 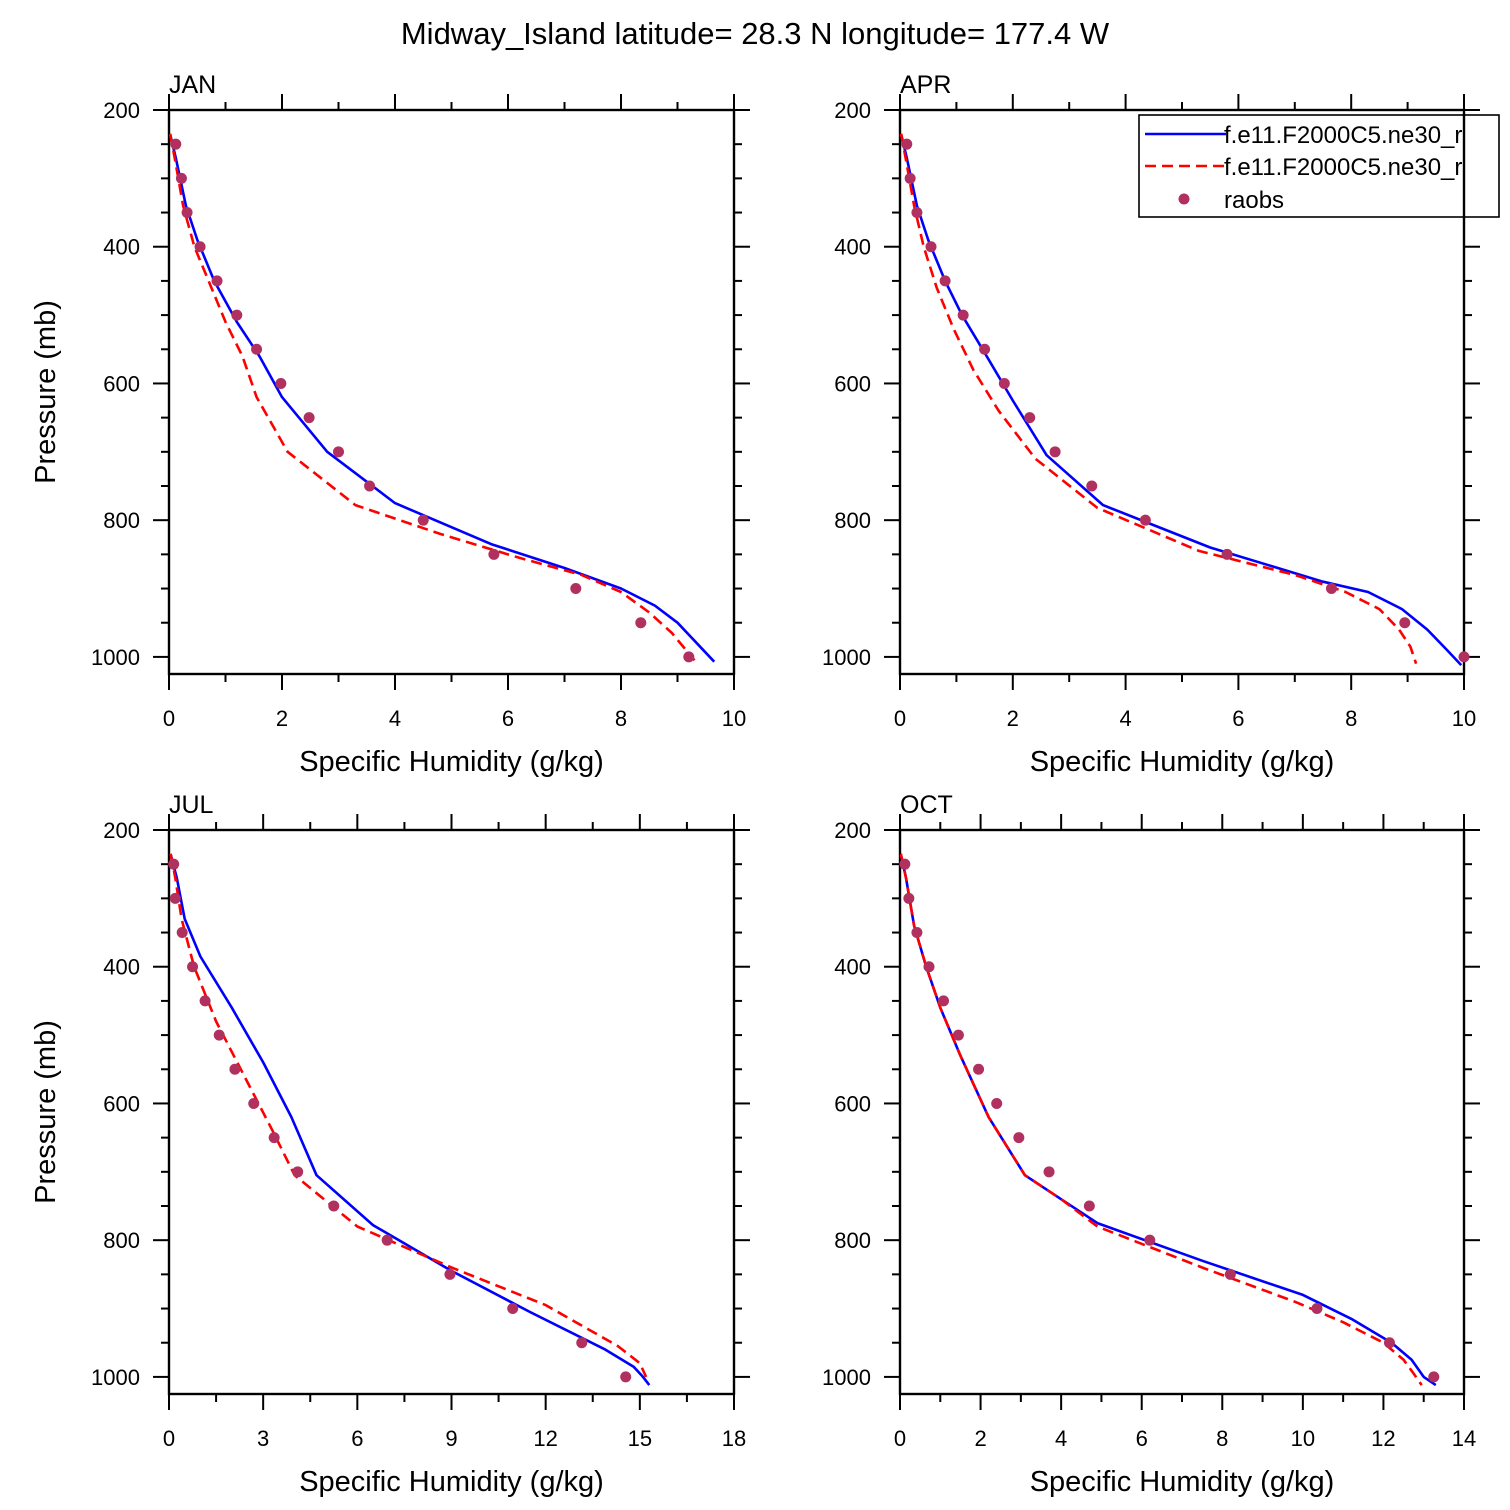 I want to click on panel-title: JAN, so click(x=192, y=85).